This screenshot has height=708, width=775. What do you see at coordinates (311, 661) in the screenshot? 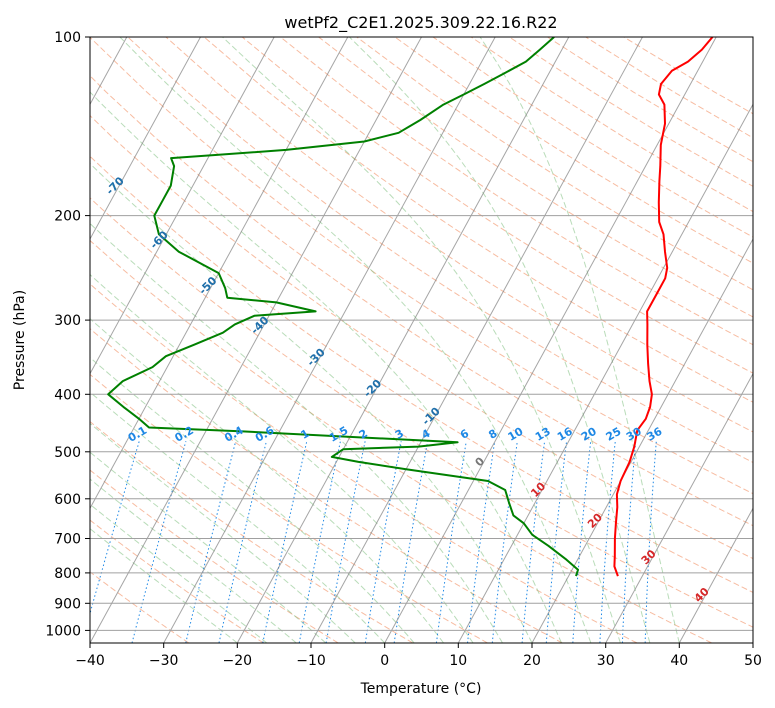
I see `x-tick-label: −10` at bounding box center [311, 661].